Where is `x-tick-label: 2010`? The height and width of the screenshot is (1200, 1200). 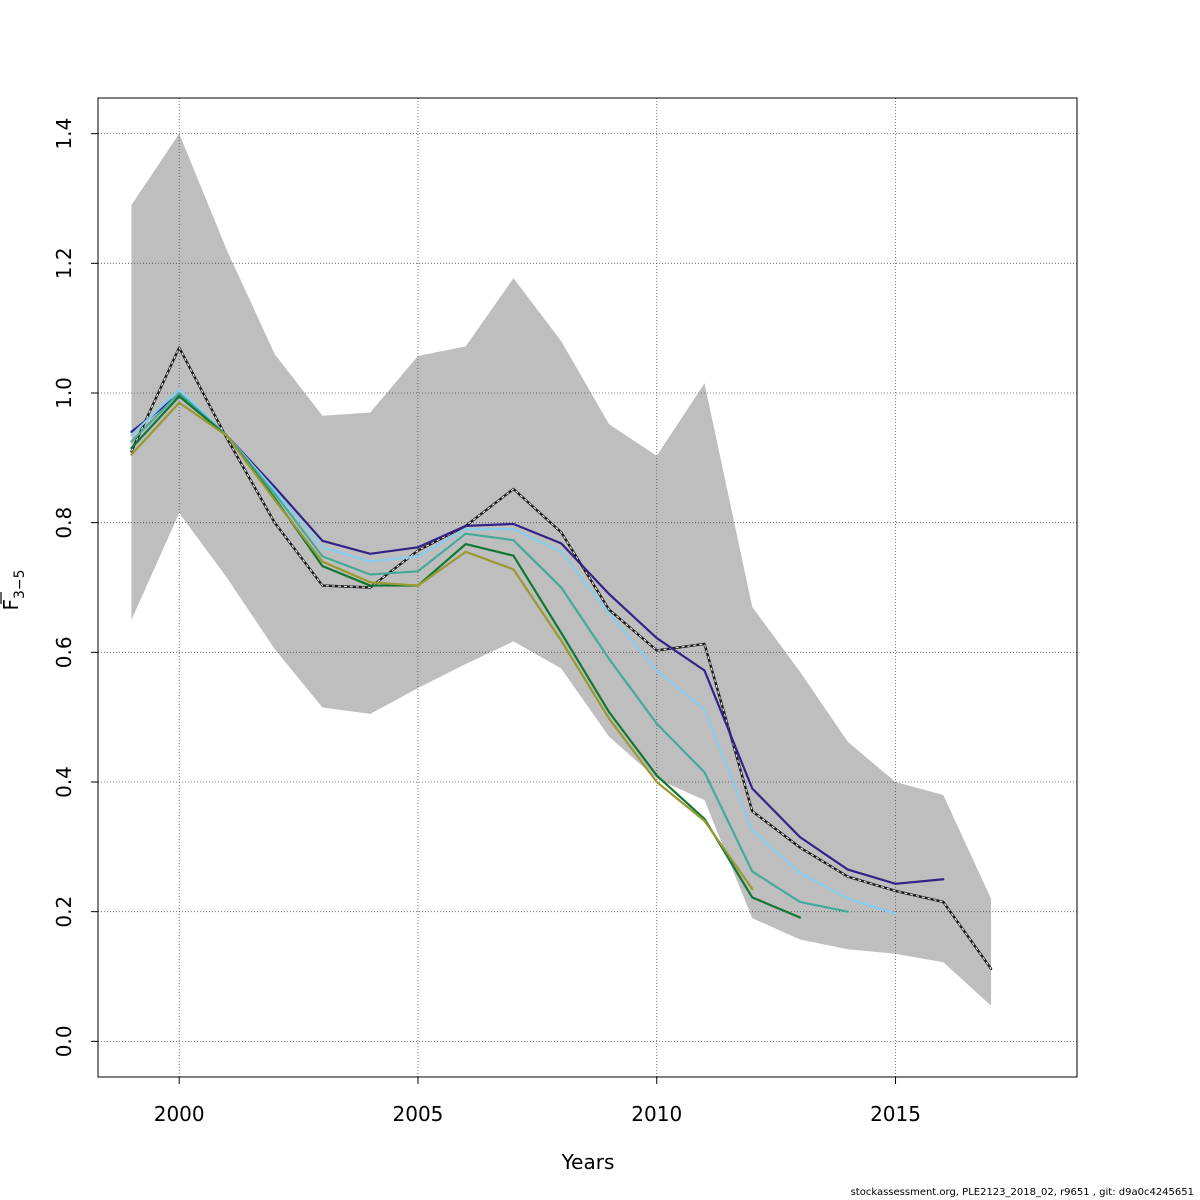 x-tick-label: 2010 is located at coordinates (656, 1114).